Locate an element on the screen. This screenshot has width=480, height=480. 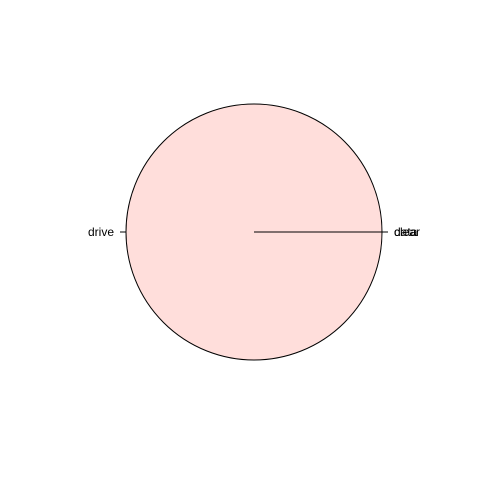
pie-label-drive: drive is located at coordinates (101, 232).